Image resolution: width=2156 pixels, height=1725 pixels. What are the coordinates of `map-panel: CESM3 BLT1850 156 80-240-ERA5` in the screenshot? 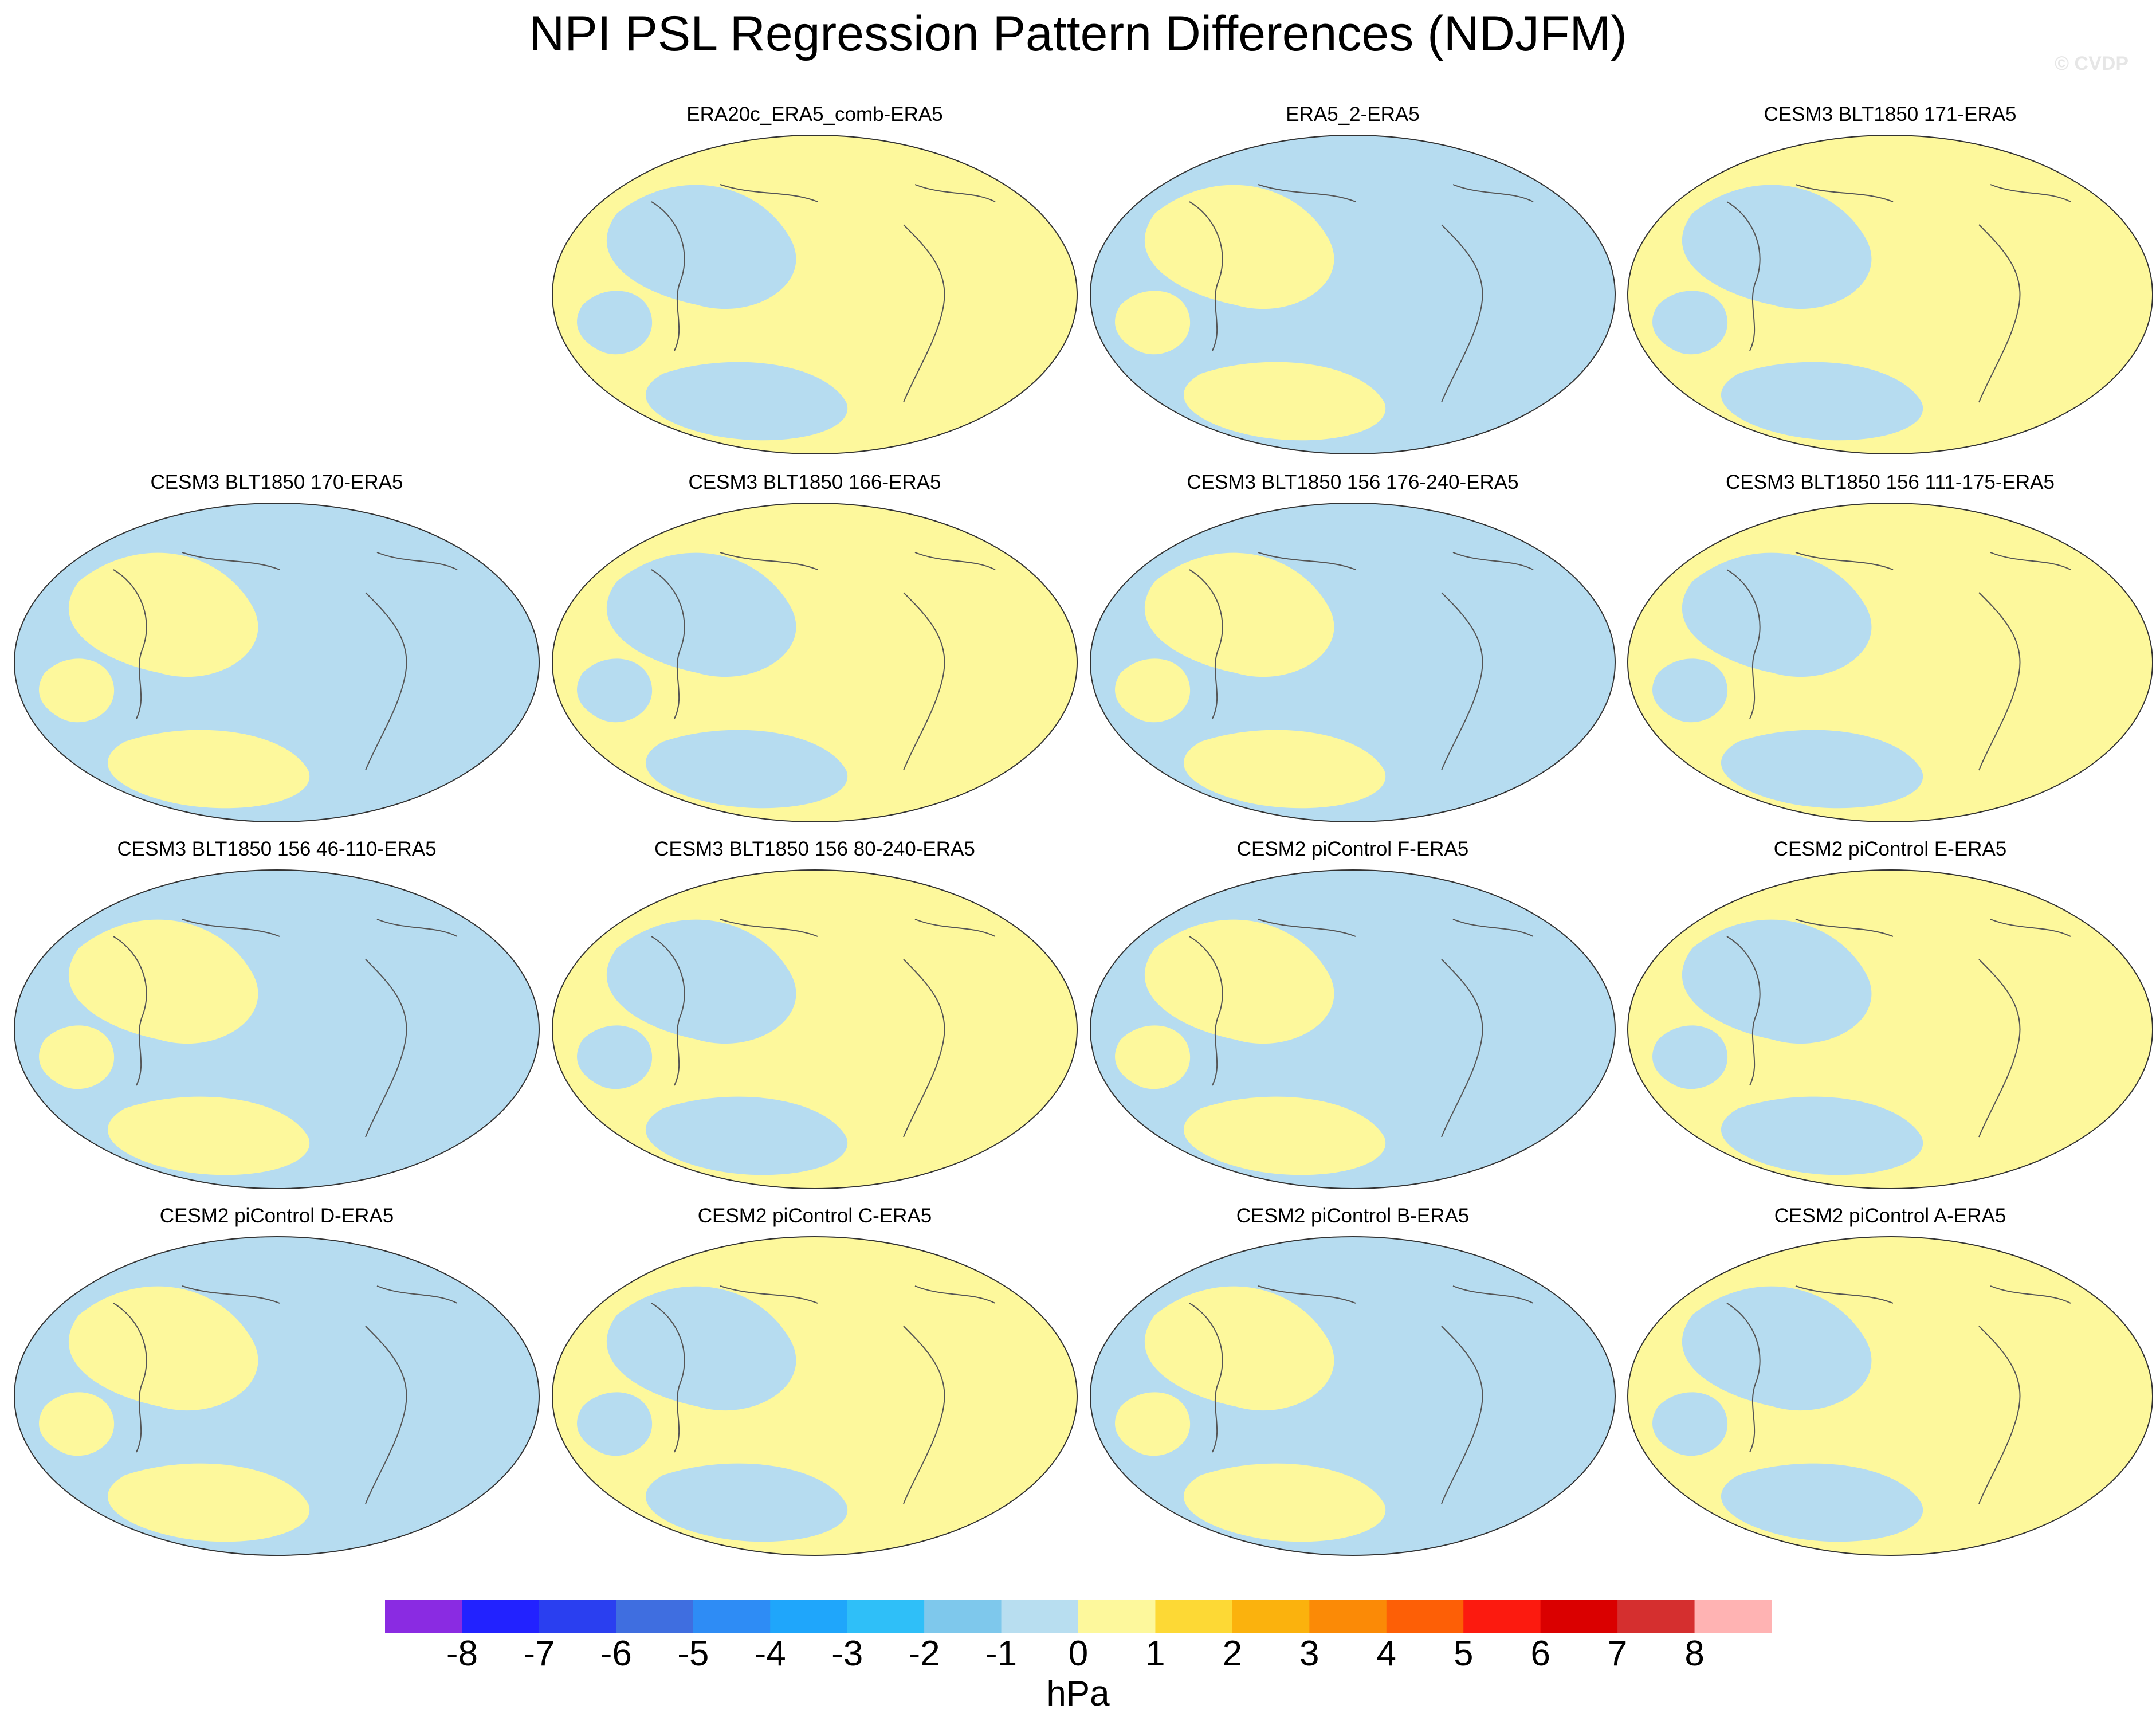 It's located at (814, 1016).